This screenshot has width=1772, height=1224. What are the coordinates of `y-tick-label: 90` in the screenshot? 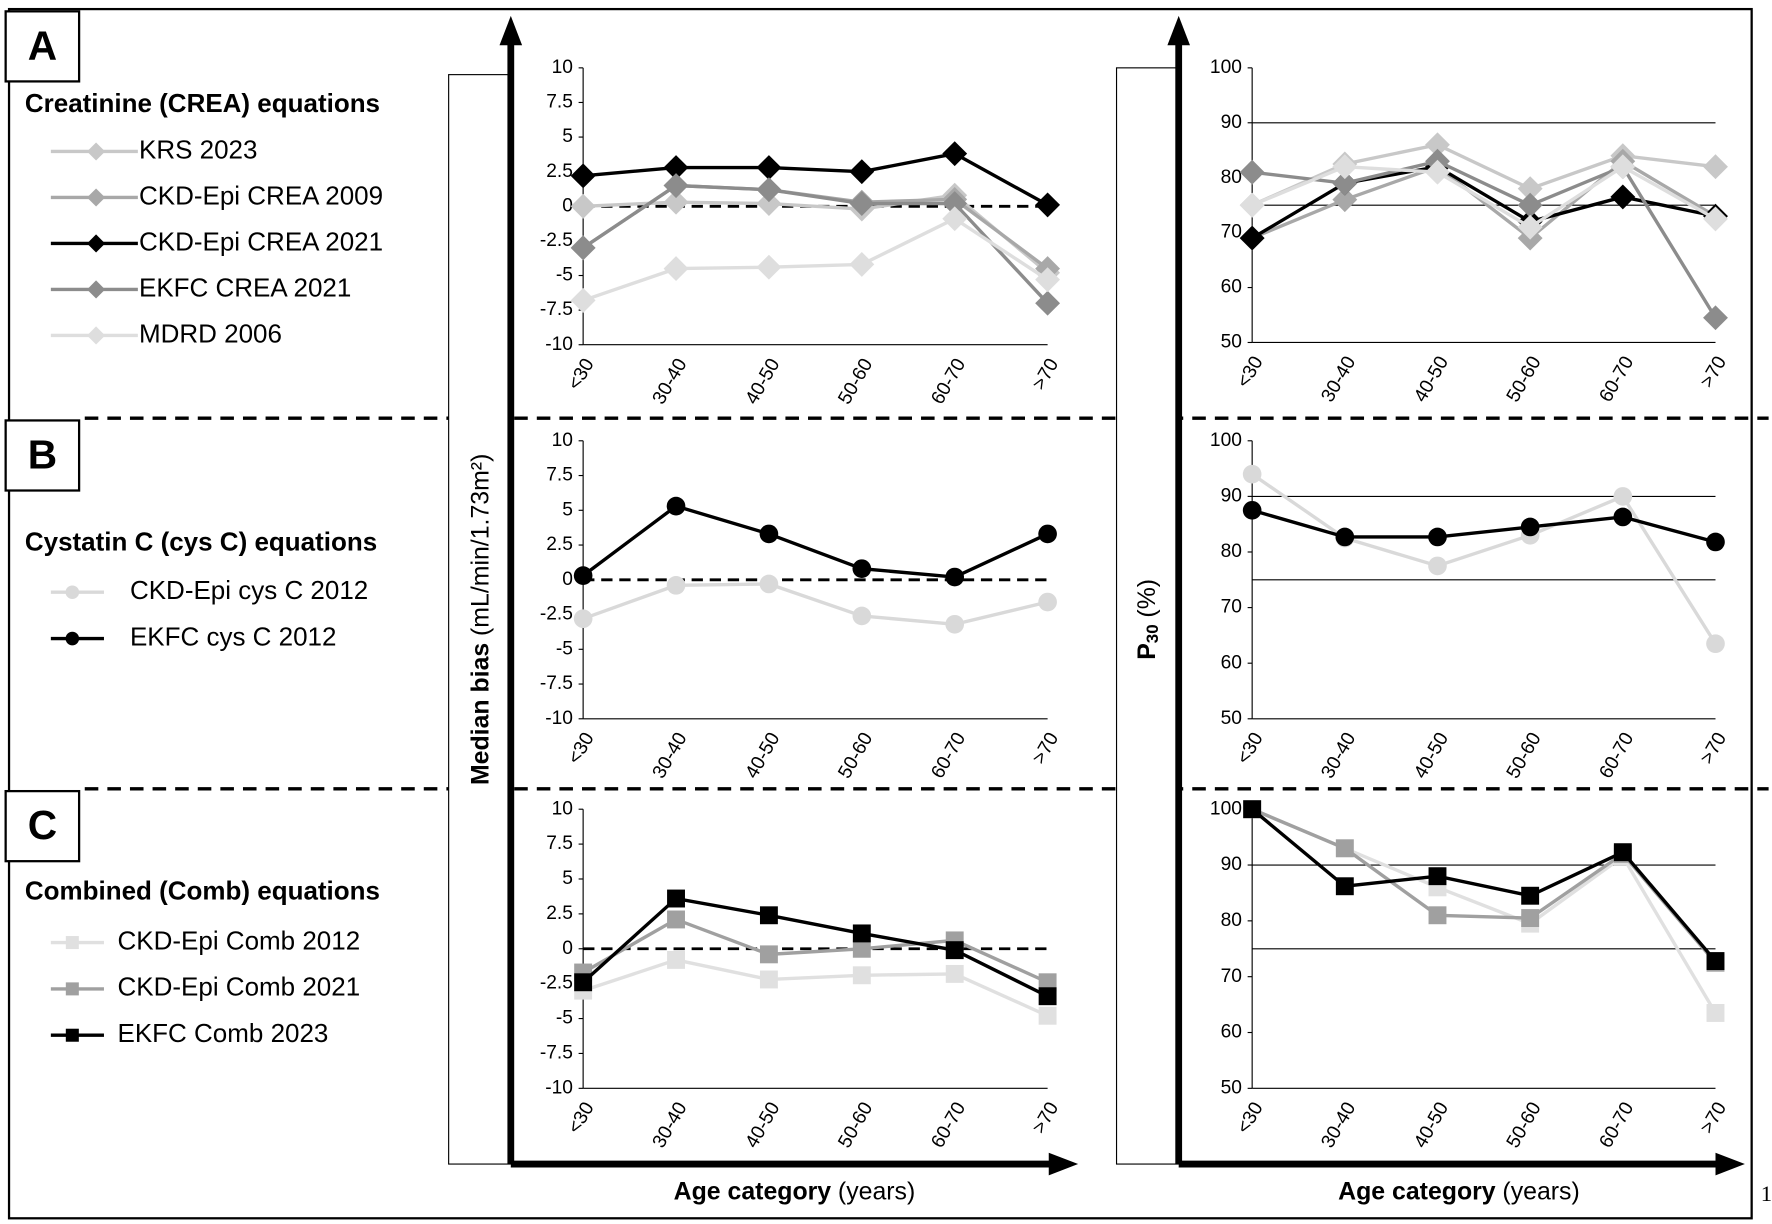 It's located at (1231, 864).